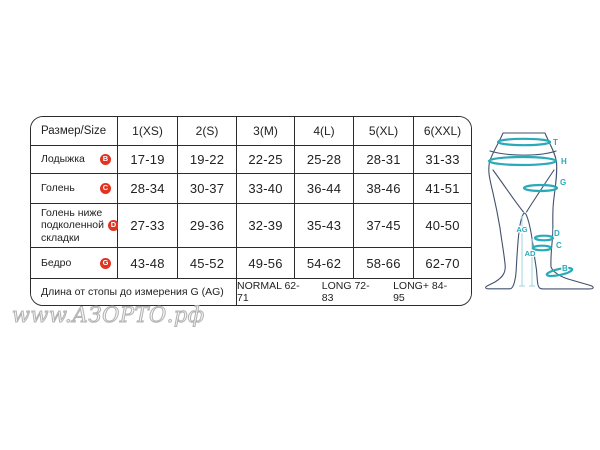 The image size is (600, 450). I want to click on length-row-label: Длина от стопы до измерения G (AG), so click(134, 292).